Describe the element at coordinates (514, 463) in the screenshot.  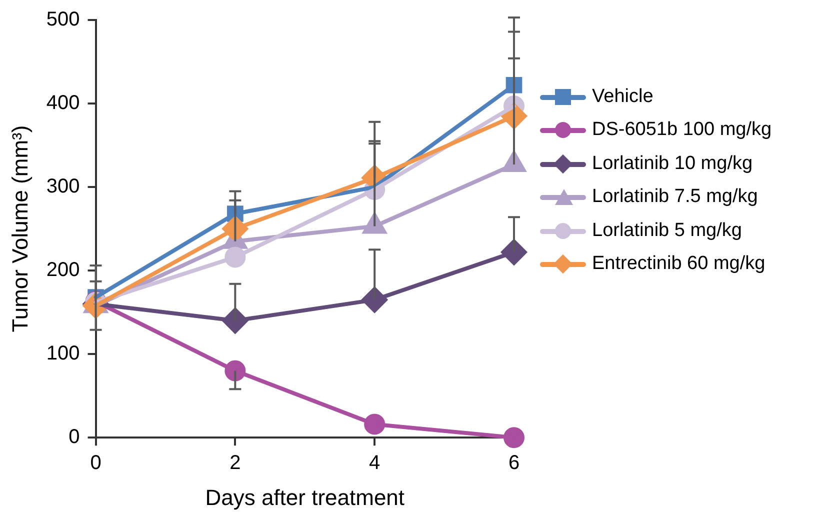
I see `x-tick-label: 6` at that location.